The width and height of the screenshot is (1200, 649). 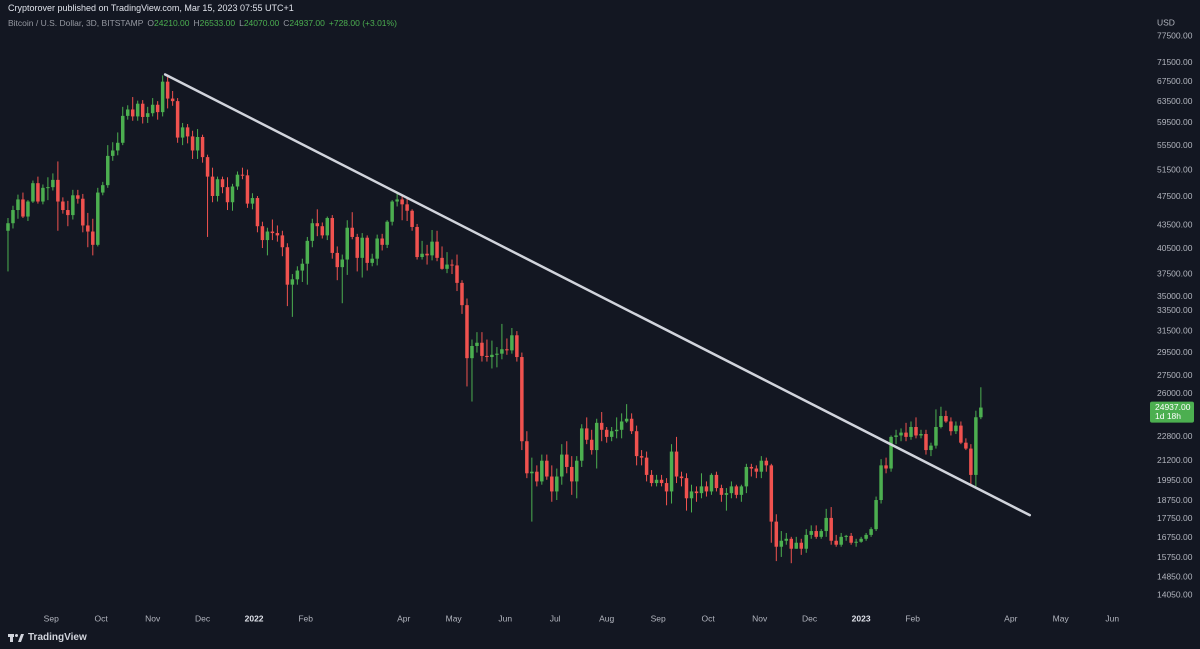 What do you see at coordinates (57, 637) in the screenshot?
I see `brand-name: TradingView` at bounding box center [57, 637].